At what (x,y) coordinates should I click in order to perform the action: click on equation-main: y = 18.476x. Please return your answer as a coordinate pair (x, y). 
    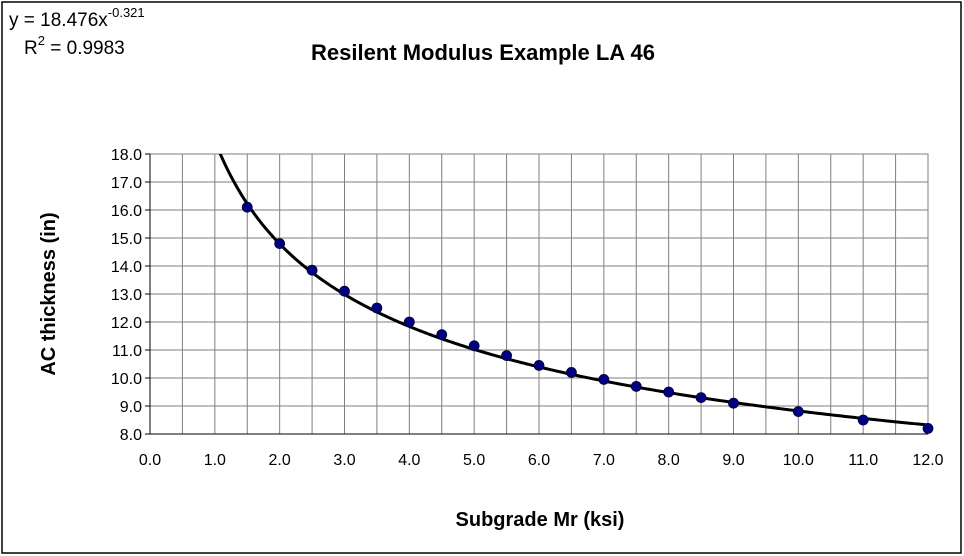
    Looking at the image, I should click on (58, 20).